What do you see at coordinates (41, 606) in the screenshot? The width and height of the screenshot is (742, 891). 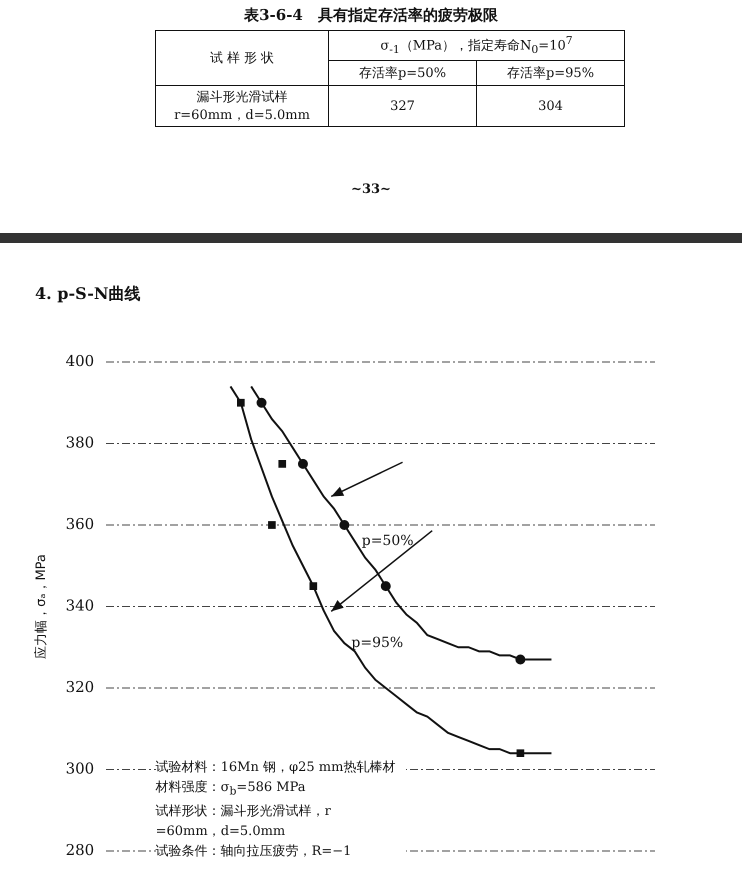 I see `y-axis-title: 应力幅，σₐ，MPa` at bounding box center [41, 606].